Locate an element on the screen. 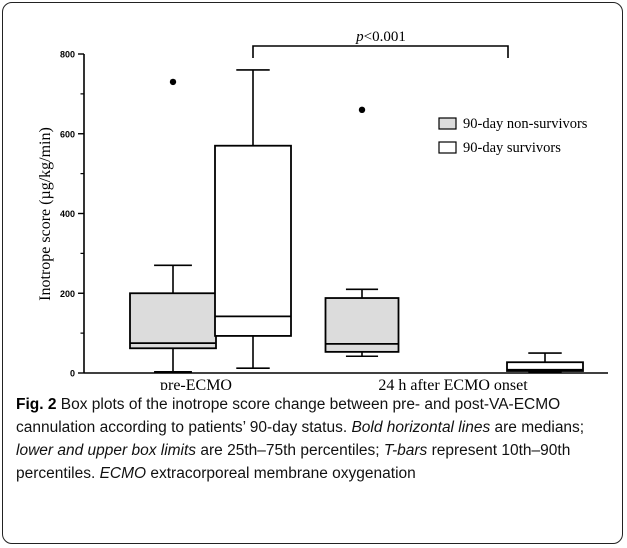  caption-italic-4: ECMO is located at coordinates (123, 473).